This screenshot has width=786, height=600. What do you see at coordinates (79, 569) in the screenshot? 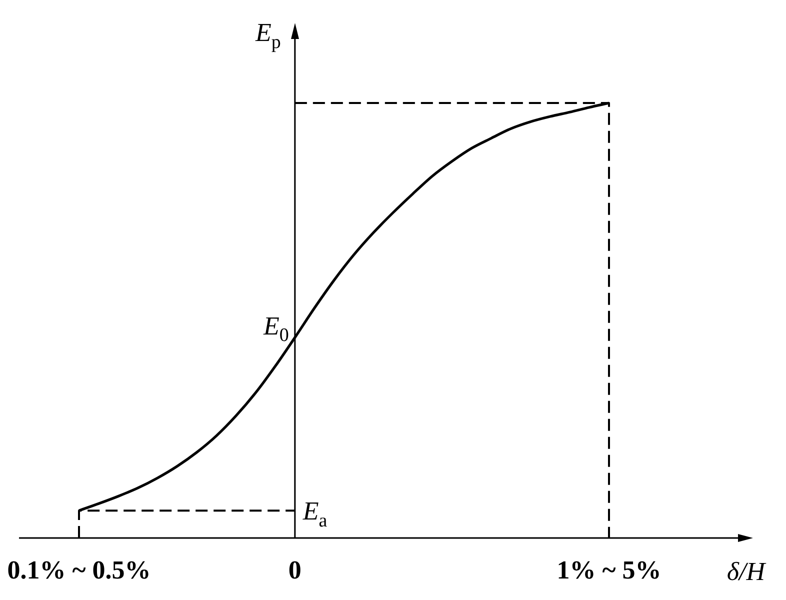
I see `x-tick-label: 0.1% ~ 0.5%` at bounding box center [79, 569].